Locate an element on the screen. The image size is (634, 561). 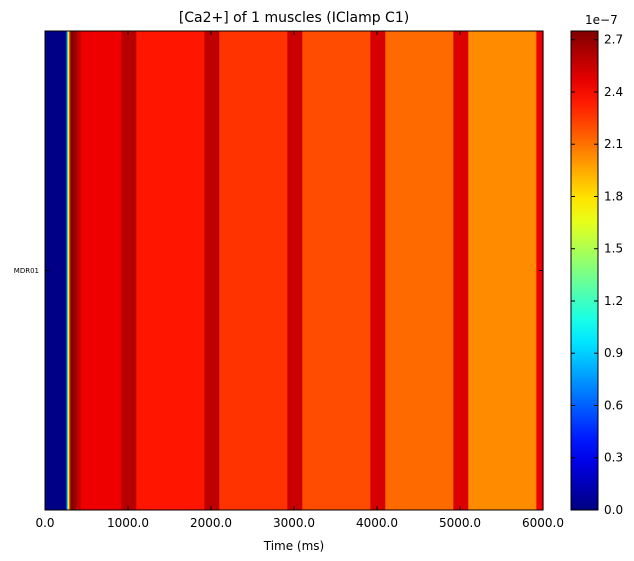
colorbar-tick-label-0: 0.0 is located at coordinates (613, 510).